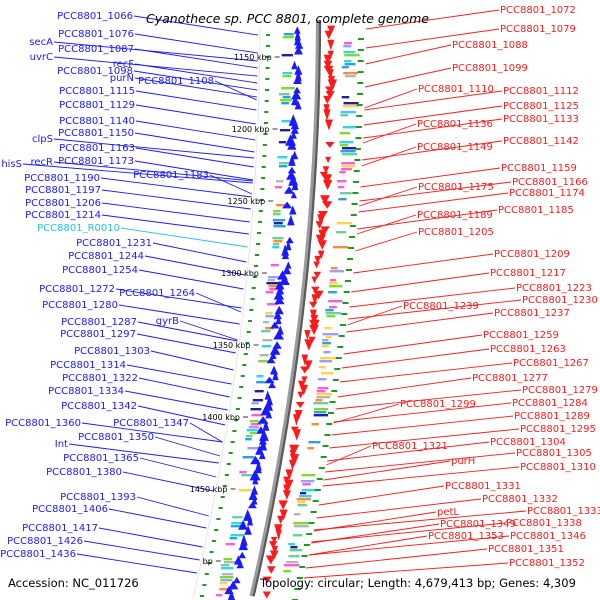 The width and height of the screenshot is (600, 600). Describe the element at coordinates (410, 446) in the screenshot. I see `gene-label: PCC8801_1321` at that location.